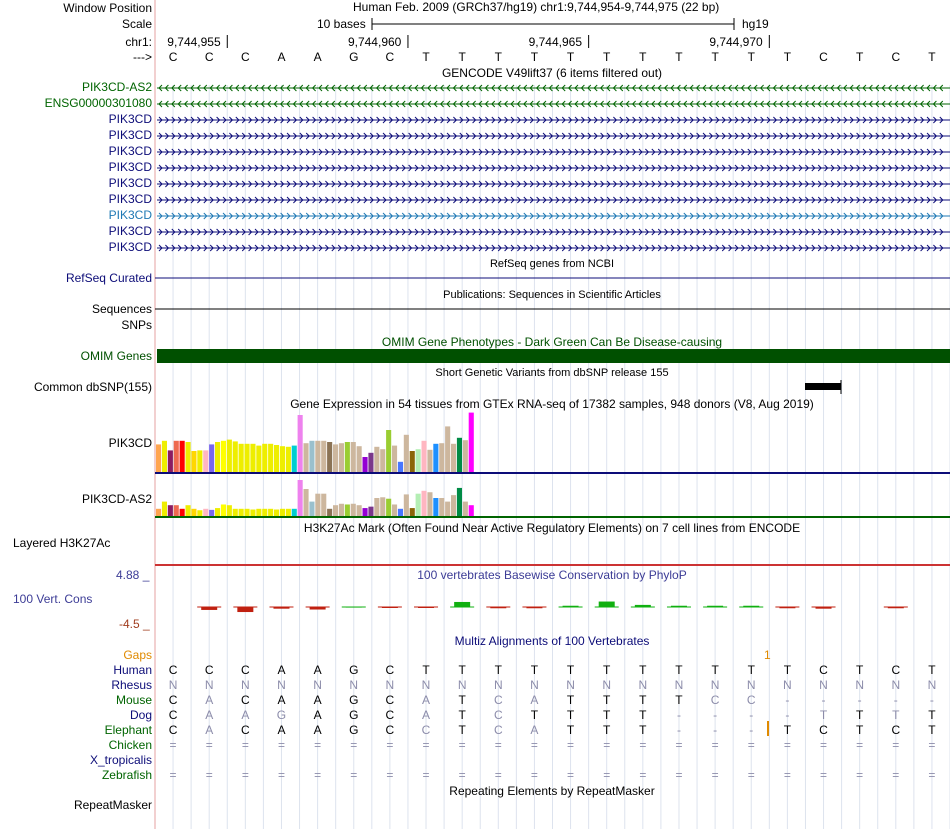 The height and width of the screenshot is (829, 950). What do you see at coordinates (130, 443) in the screenshot?
I see `gtex-gene-label-pik3cd: PIK3CD` at bounding box center [130, 443].